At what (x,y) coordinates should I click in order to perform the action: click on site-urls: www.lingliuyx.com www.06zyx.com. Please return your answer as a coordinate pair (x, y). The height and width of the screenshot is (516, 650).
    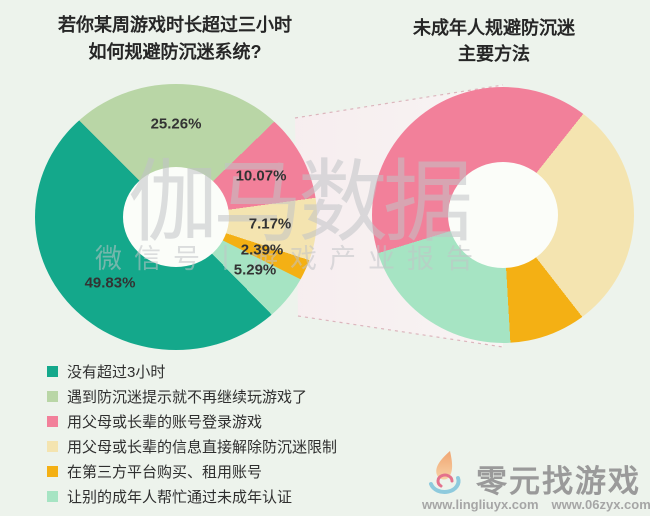
    Looking at the image, I should click on (536, 504).